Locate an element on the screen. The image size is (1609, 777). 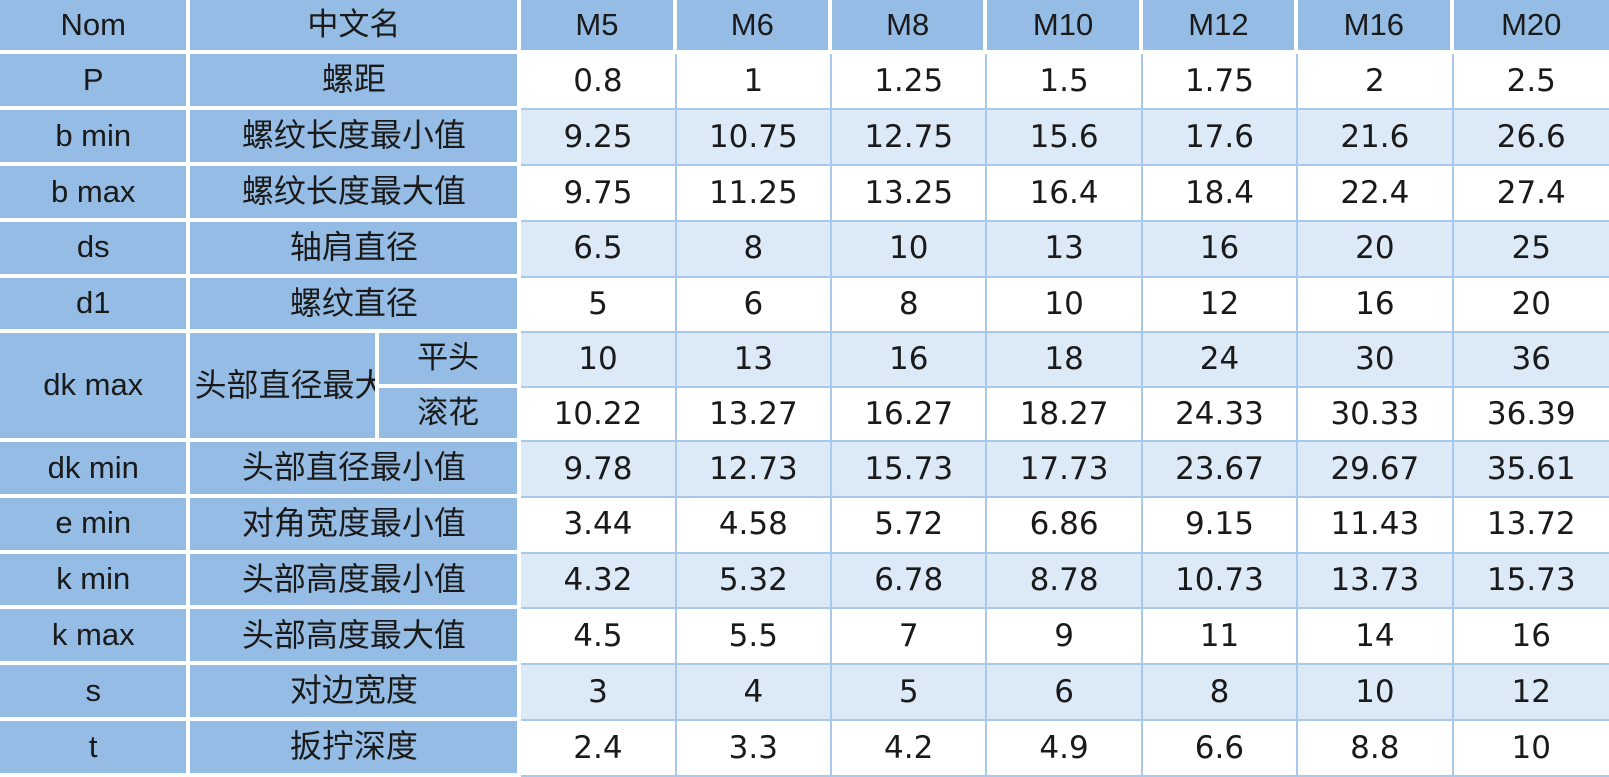
cell-t-m16: 8.8 is located at coordinates (1376, 749).